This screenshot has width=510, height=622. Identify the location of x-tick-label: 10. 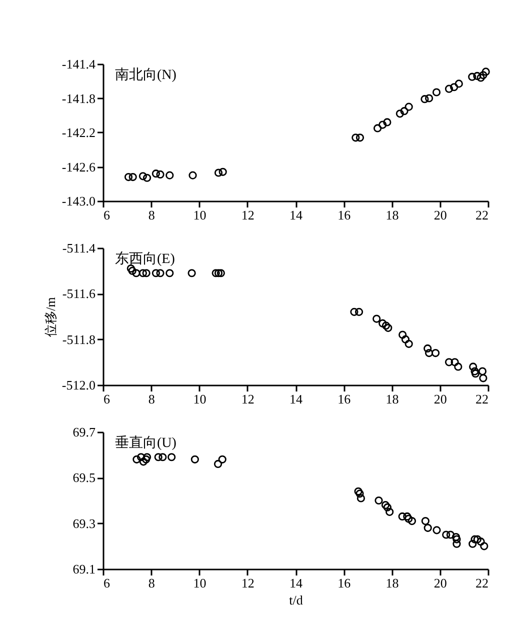
(199, 215).